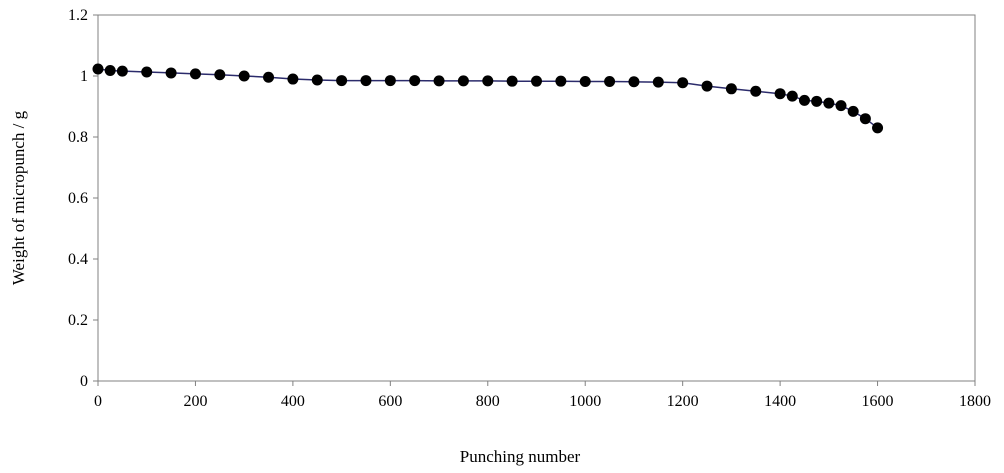 The image size is (1004, 473). What do you see at coordinates (195, 401) in the screenshot?
I see `x-tick-label: 200` at bounding box center [195, 401].